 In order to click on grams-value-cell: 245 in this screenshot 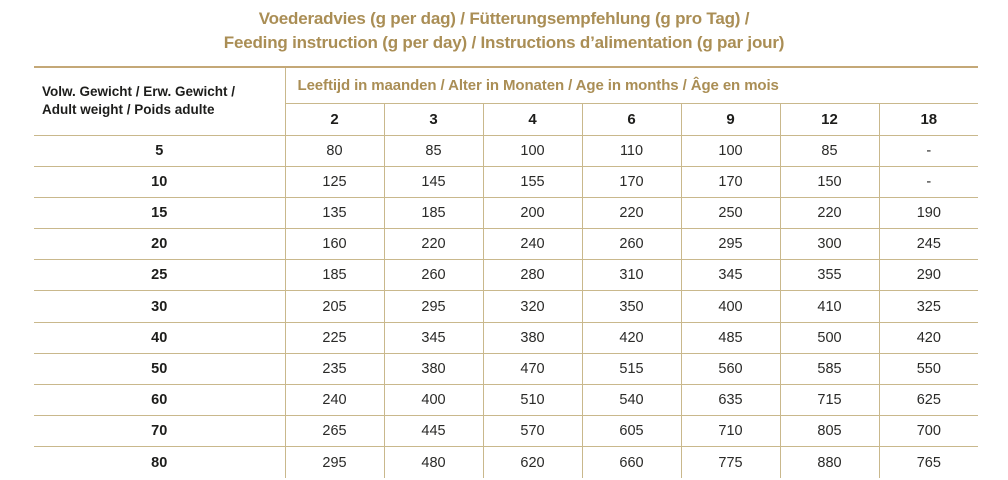, I will do `click(928, 244)`.